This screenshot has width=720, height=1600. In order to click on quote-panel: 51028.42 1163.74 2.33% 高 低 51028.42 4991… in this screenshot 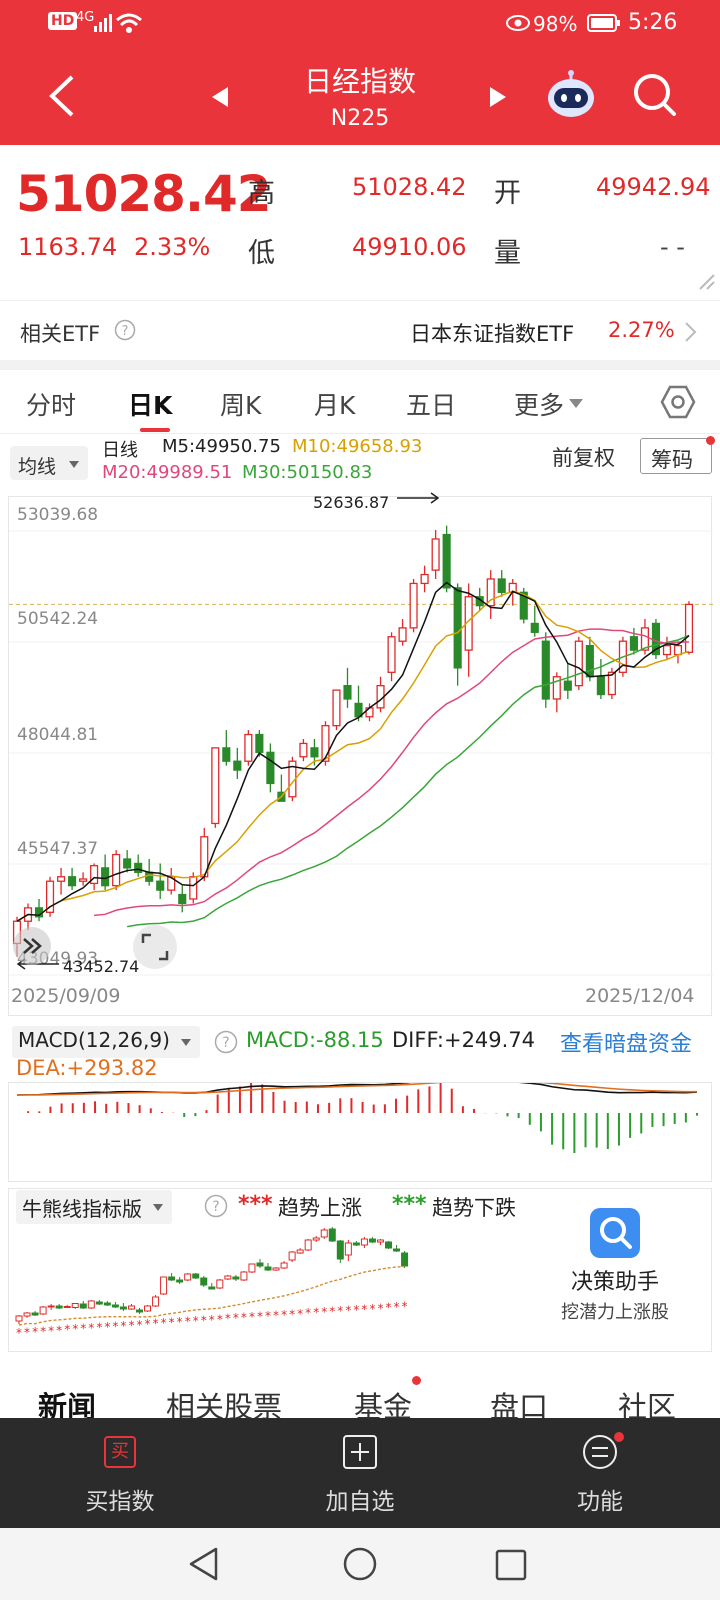, I will do `click(360, 222)`.